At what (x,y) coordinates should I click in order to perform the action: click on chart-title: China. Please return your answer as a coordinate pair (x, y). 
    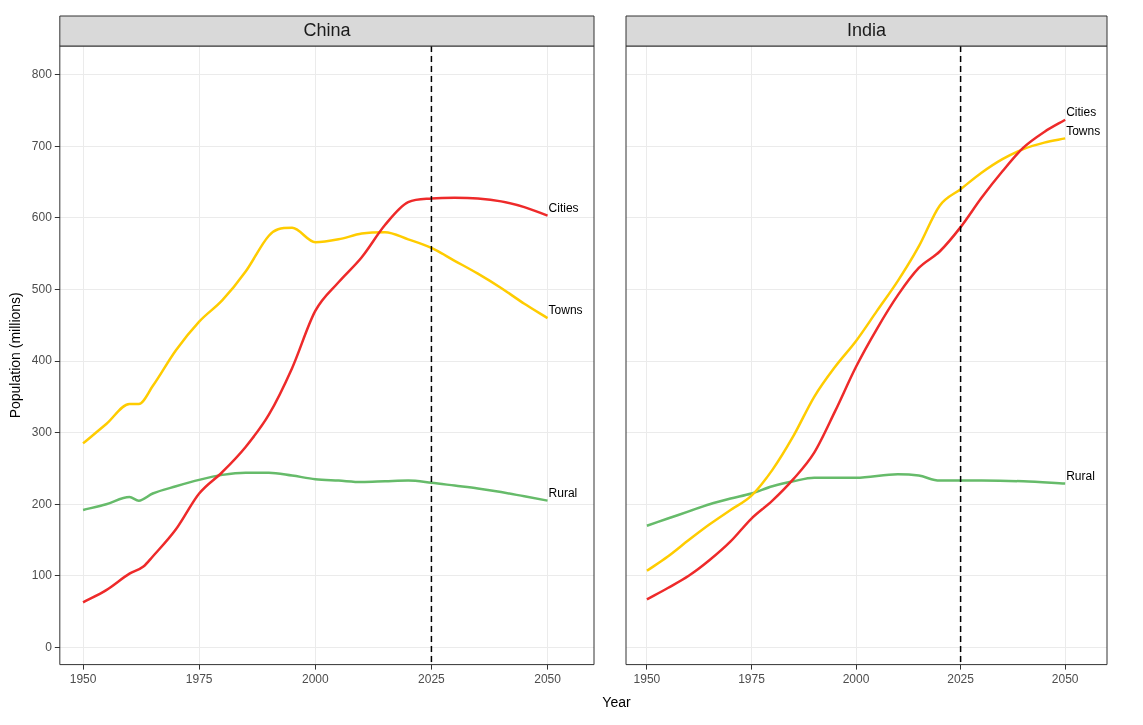
    Looking at the image, I should click on (327, 29).